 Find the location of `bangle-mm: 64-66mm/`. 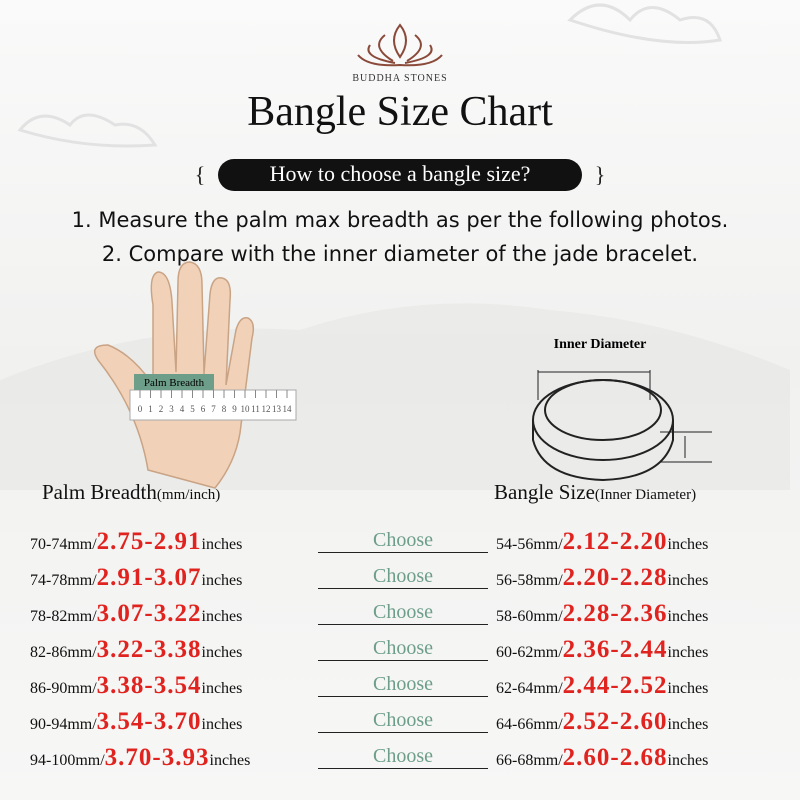

bangle-mm: 64-66mm/ is located at coordinates (529, 724).